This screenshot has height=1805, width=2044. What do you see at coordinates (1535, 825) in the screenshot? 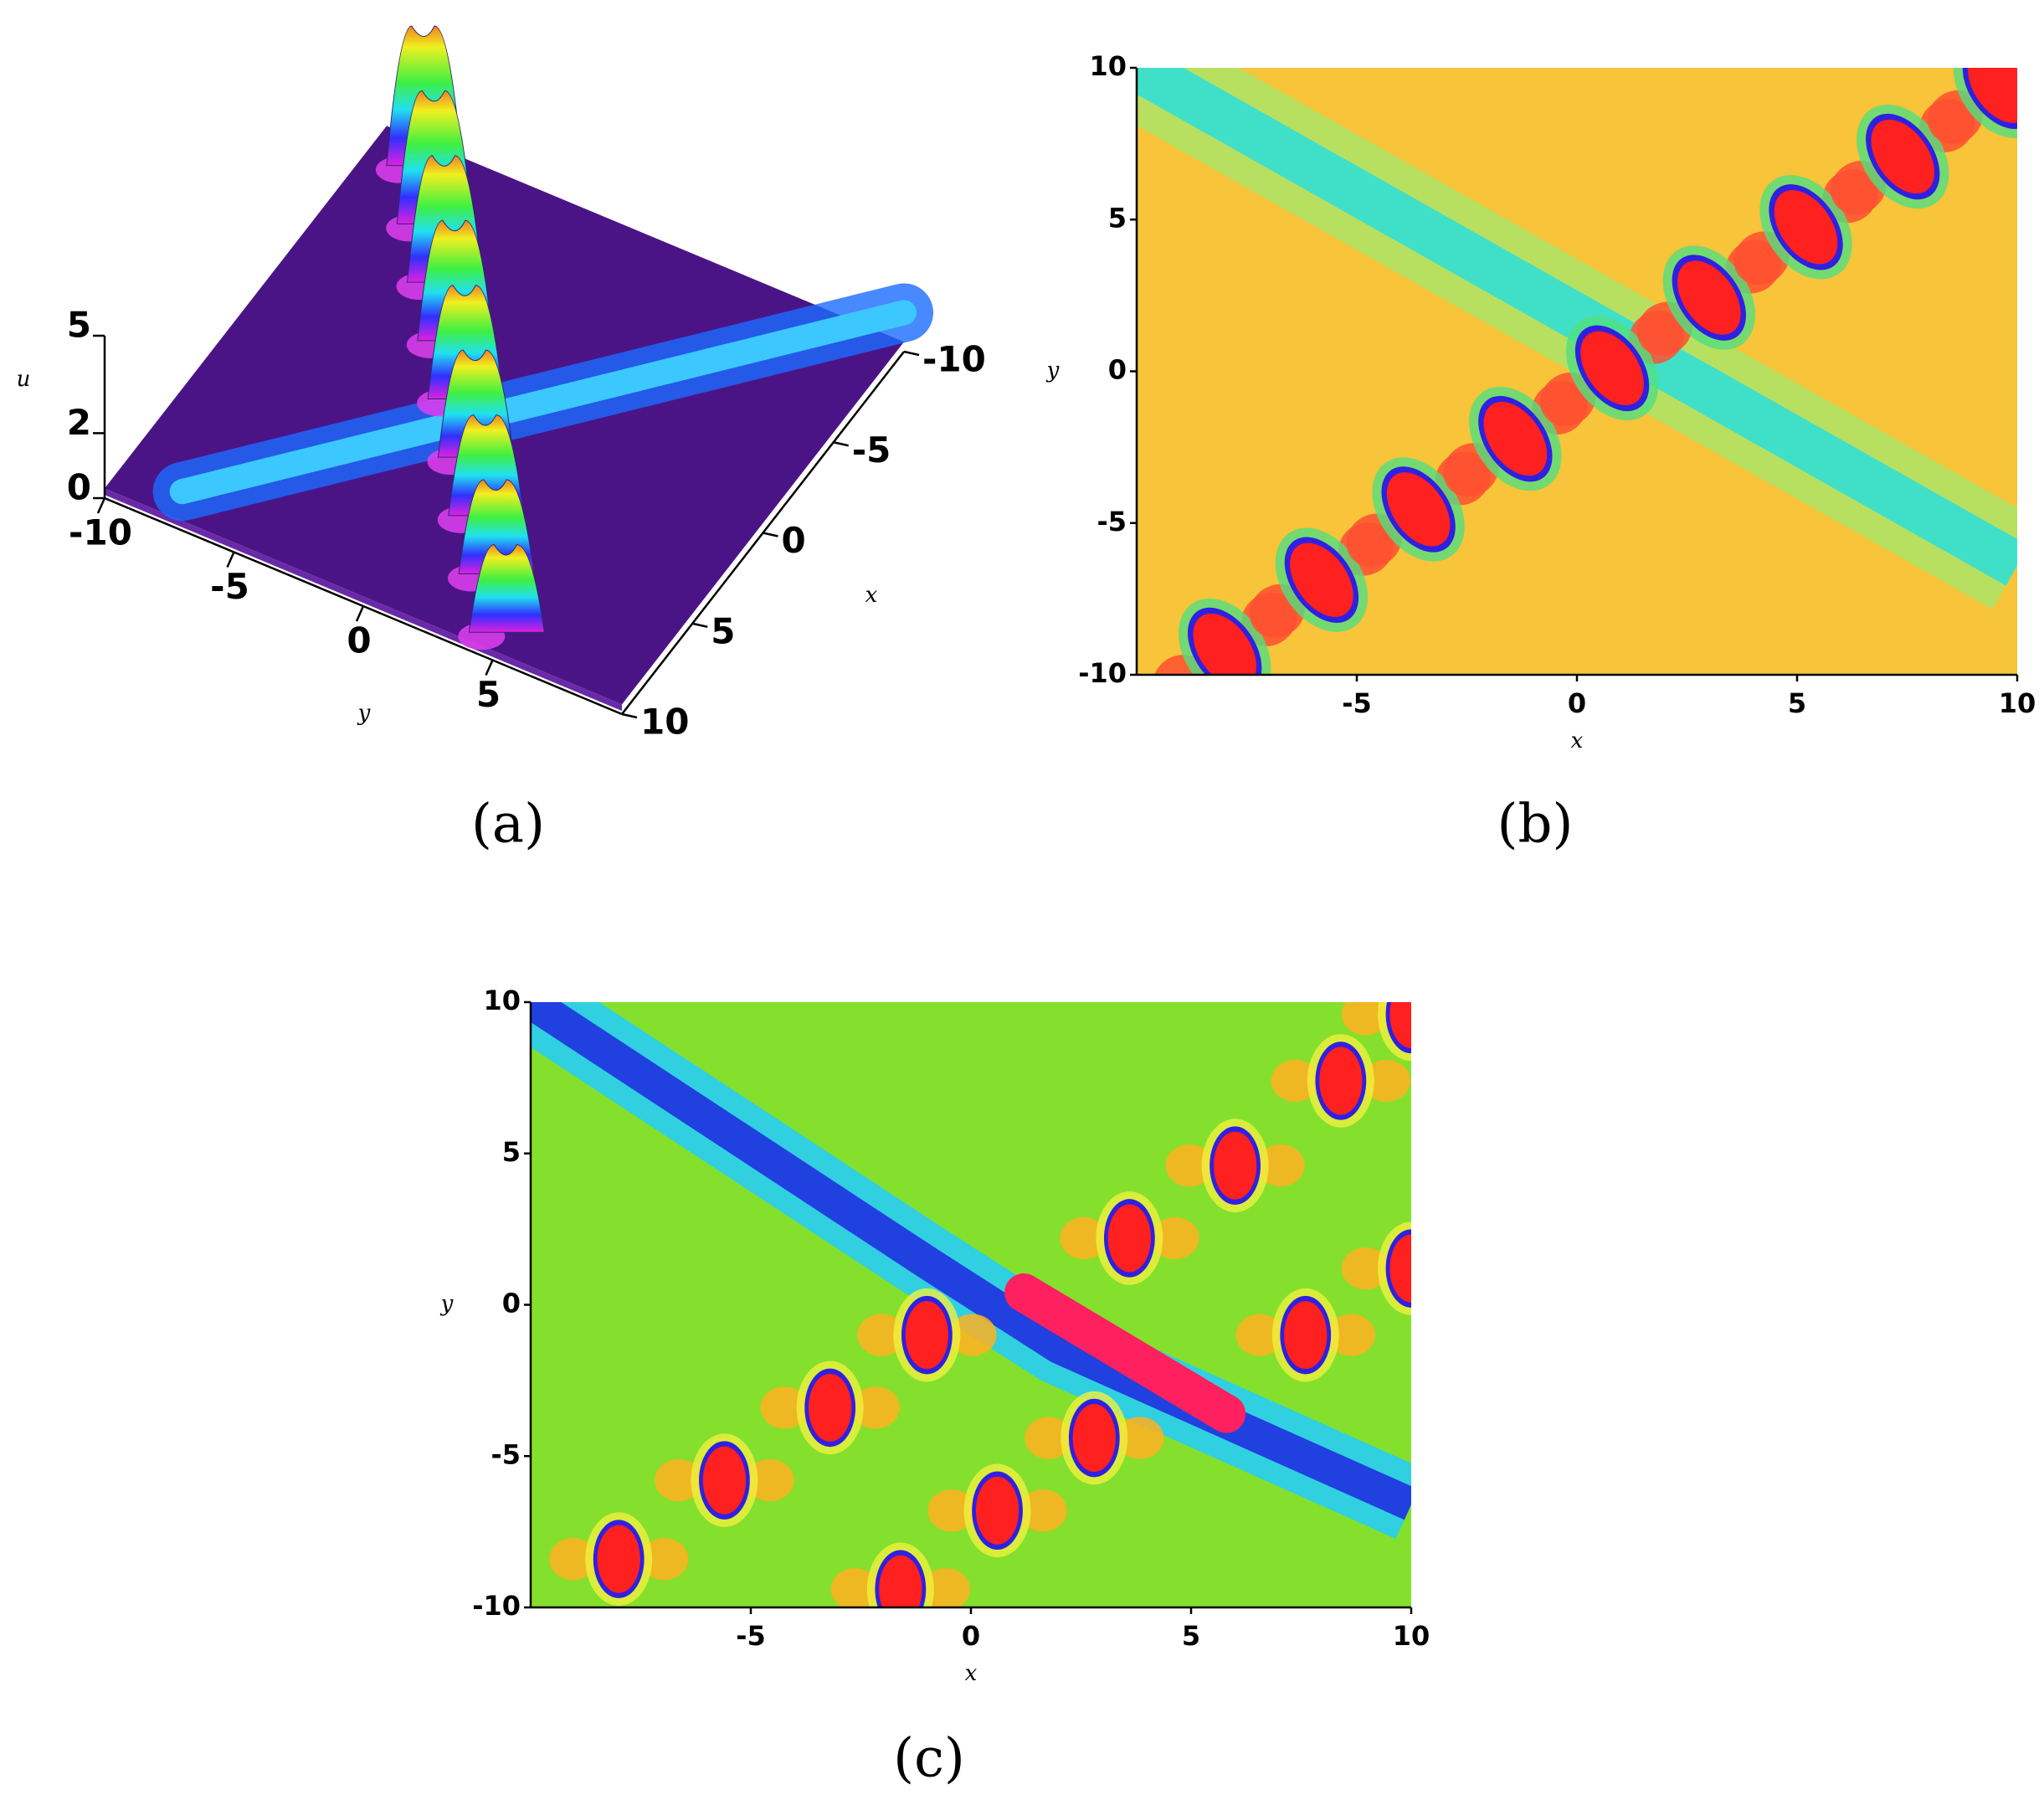
I see `panel-label: (b)` at bounding box center [1535, 825].